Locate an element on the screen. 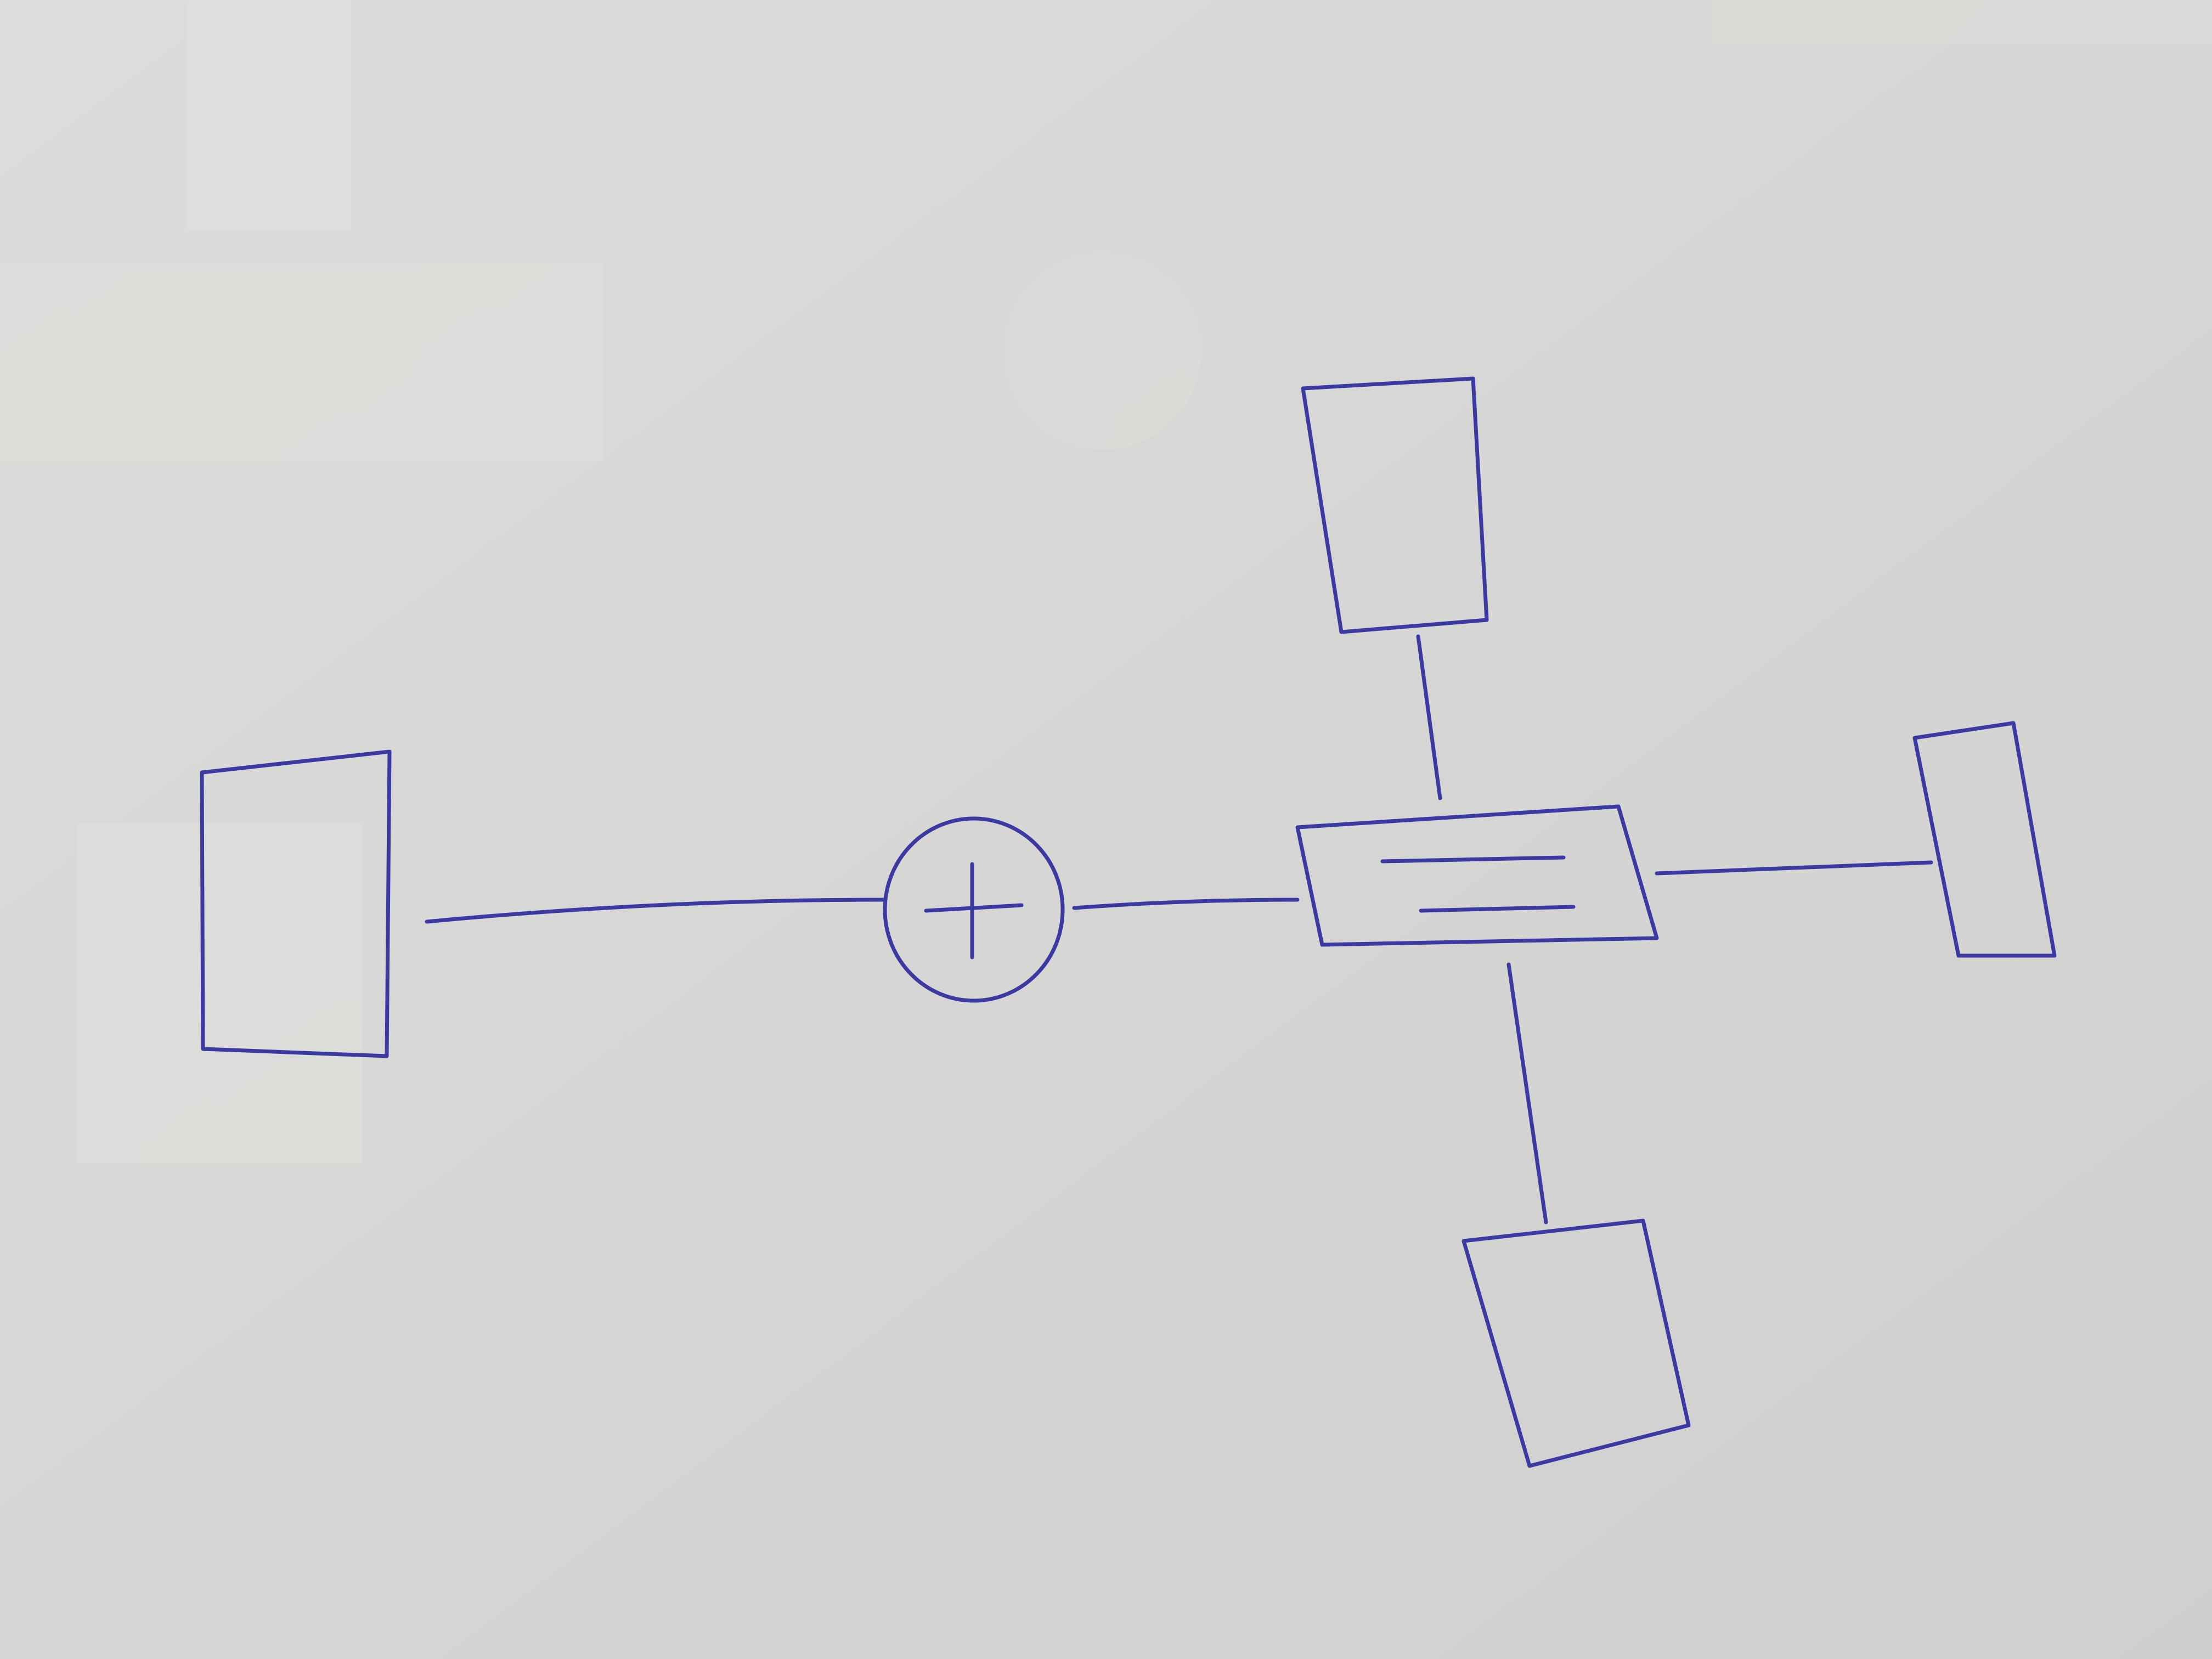  box-left is located at coordinates (296, 904).